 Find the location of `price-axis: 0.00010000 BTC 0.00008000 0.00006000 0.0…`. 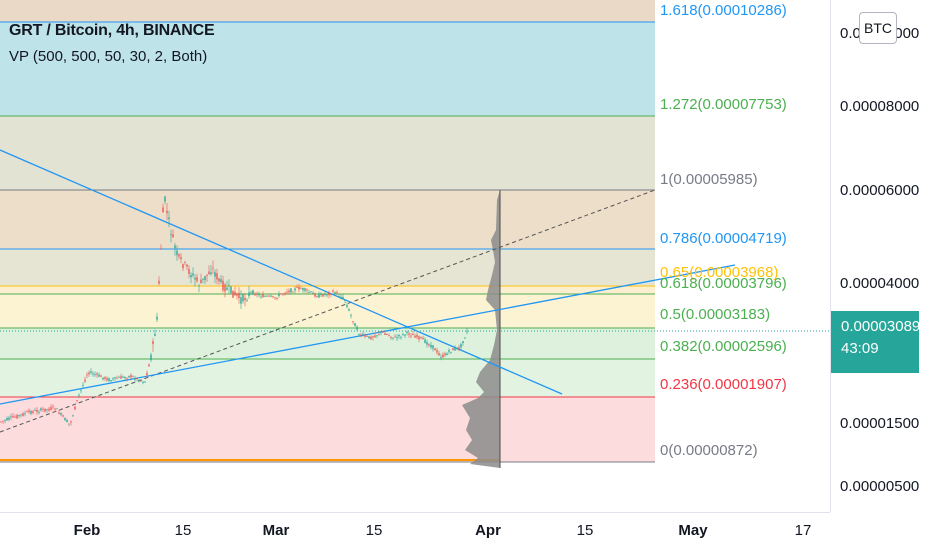

price-axis: 0.00010000 BTC 0.00008000 0.00006000 0.0… is located at coordinates (881, 256).